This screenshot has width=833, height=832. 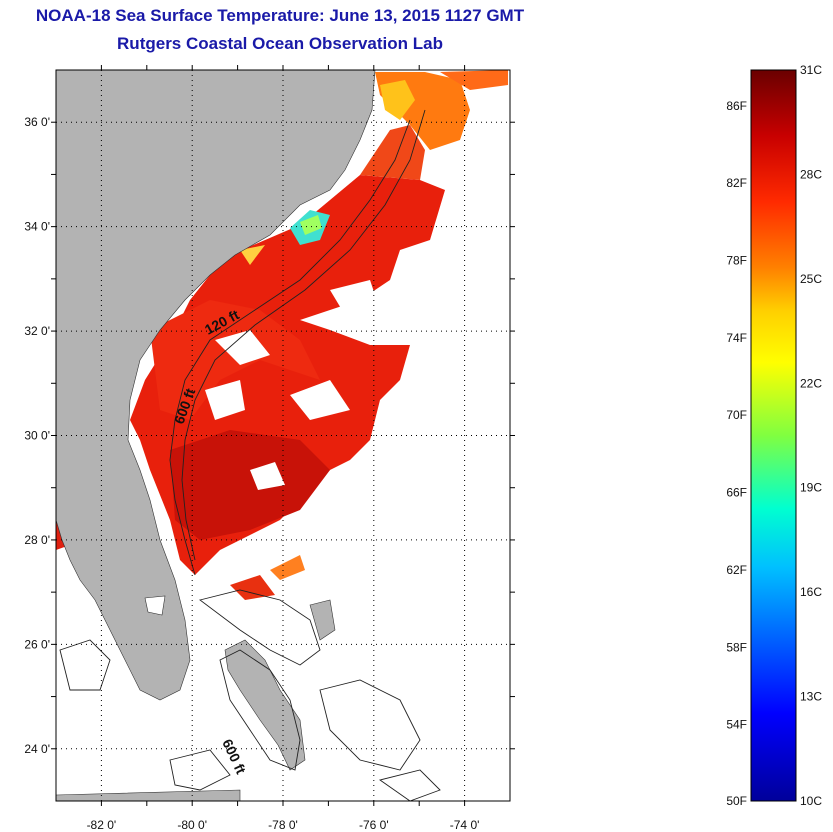 I want to click on fahrenheit-label: 70F, so click(x=736, y=415).